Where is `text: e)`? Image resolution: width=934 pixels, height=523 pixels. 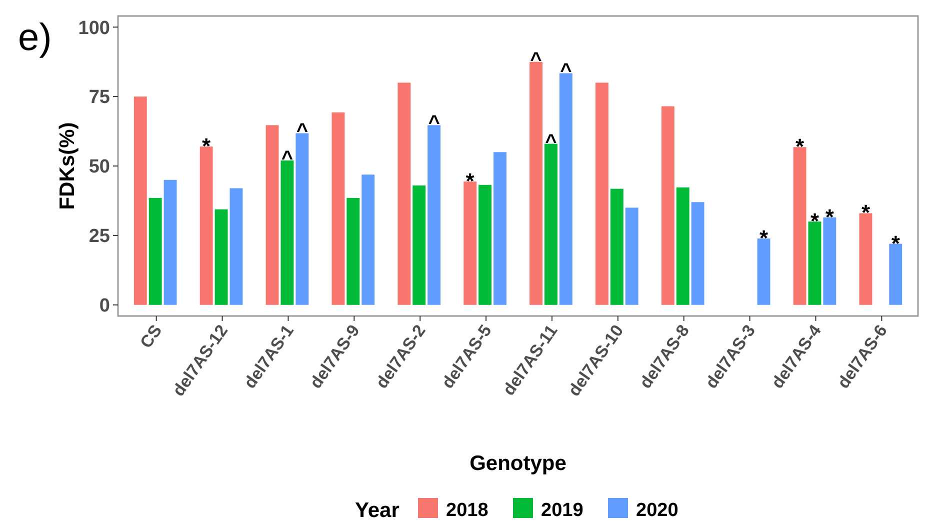 text: e) is located at coordinates (35, 38).